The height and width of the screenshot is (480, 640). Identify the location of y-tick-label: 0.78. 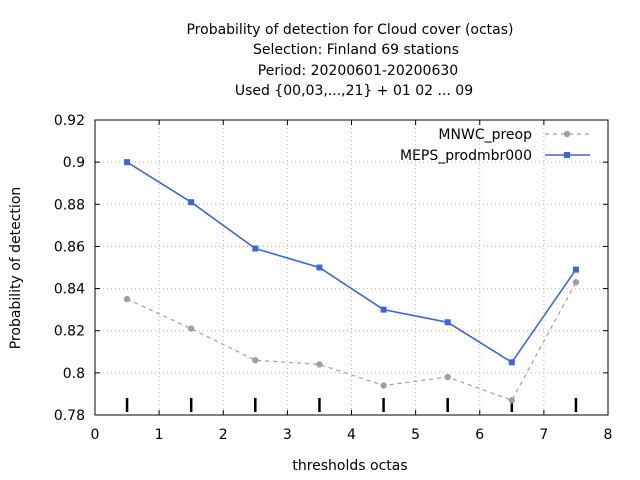
(69, 416).